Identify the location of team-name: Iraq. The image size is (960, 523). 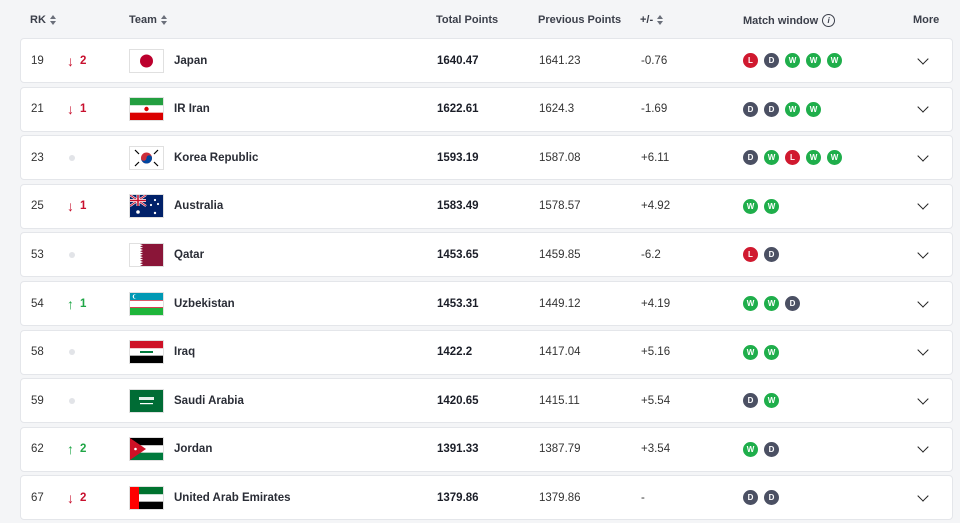
(185, 352).